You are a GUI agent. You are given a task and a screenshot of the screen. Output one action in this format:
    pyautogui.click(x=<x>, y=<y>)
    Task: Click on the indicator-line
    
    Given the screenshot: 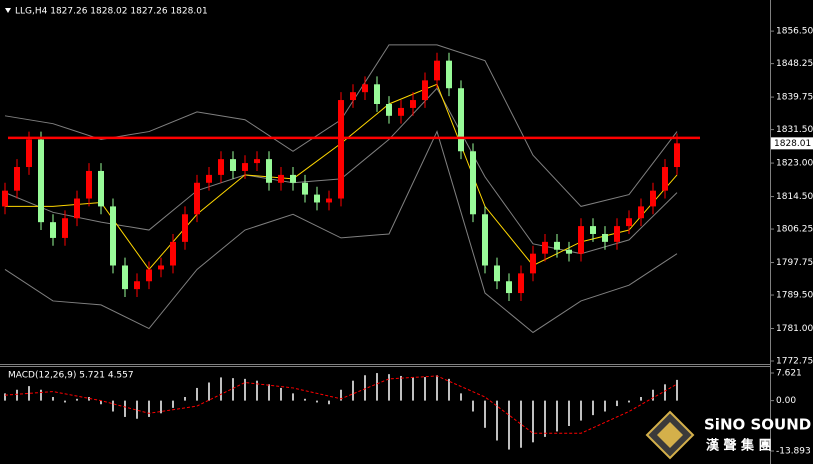 What is the action you would take?
    pyautogui.click(x=341, y=404)
    